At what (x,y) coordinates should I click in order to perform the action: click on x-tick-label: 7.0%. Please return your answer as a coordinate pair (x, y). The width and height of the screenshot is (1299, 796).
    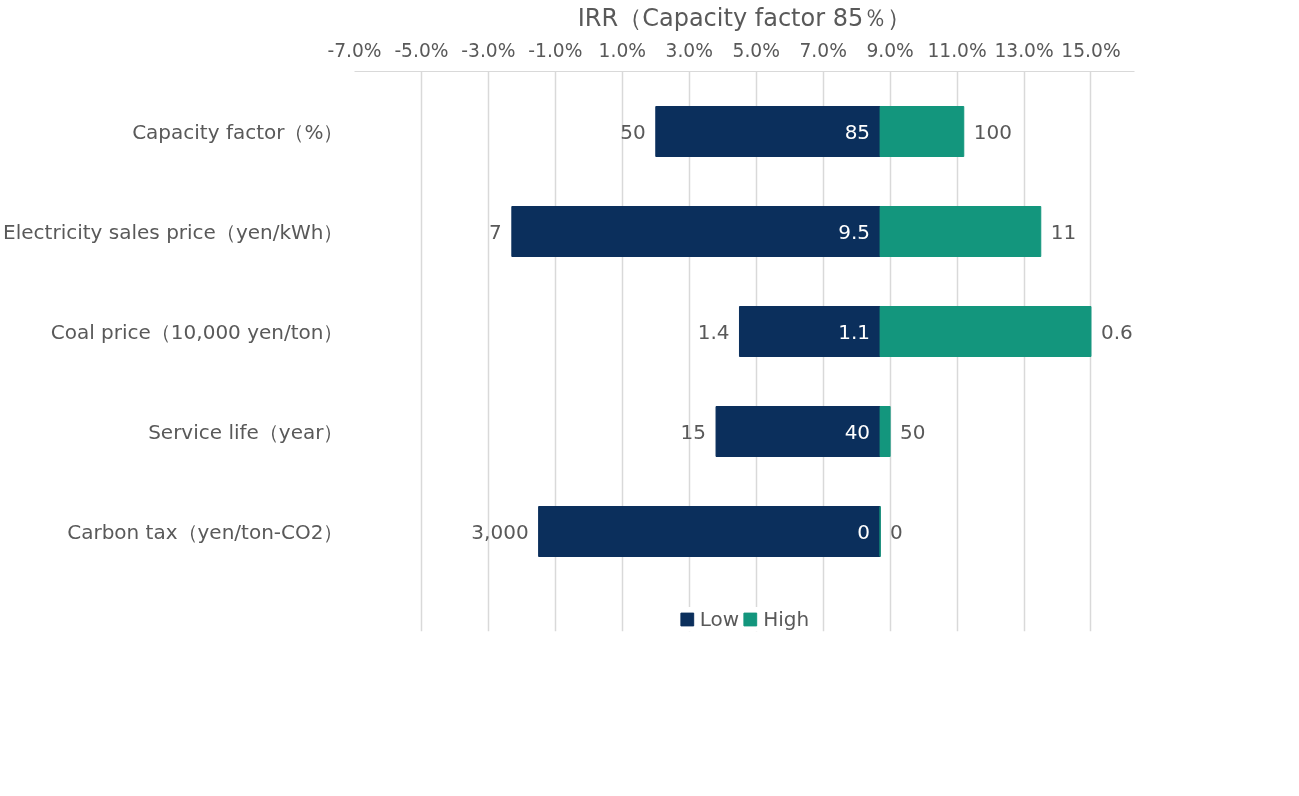
    Looking at the image, I should click on (823, 50).